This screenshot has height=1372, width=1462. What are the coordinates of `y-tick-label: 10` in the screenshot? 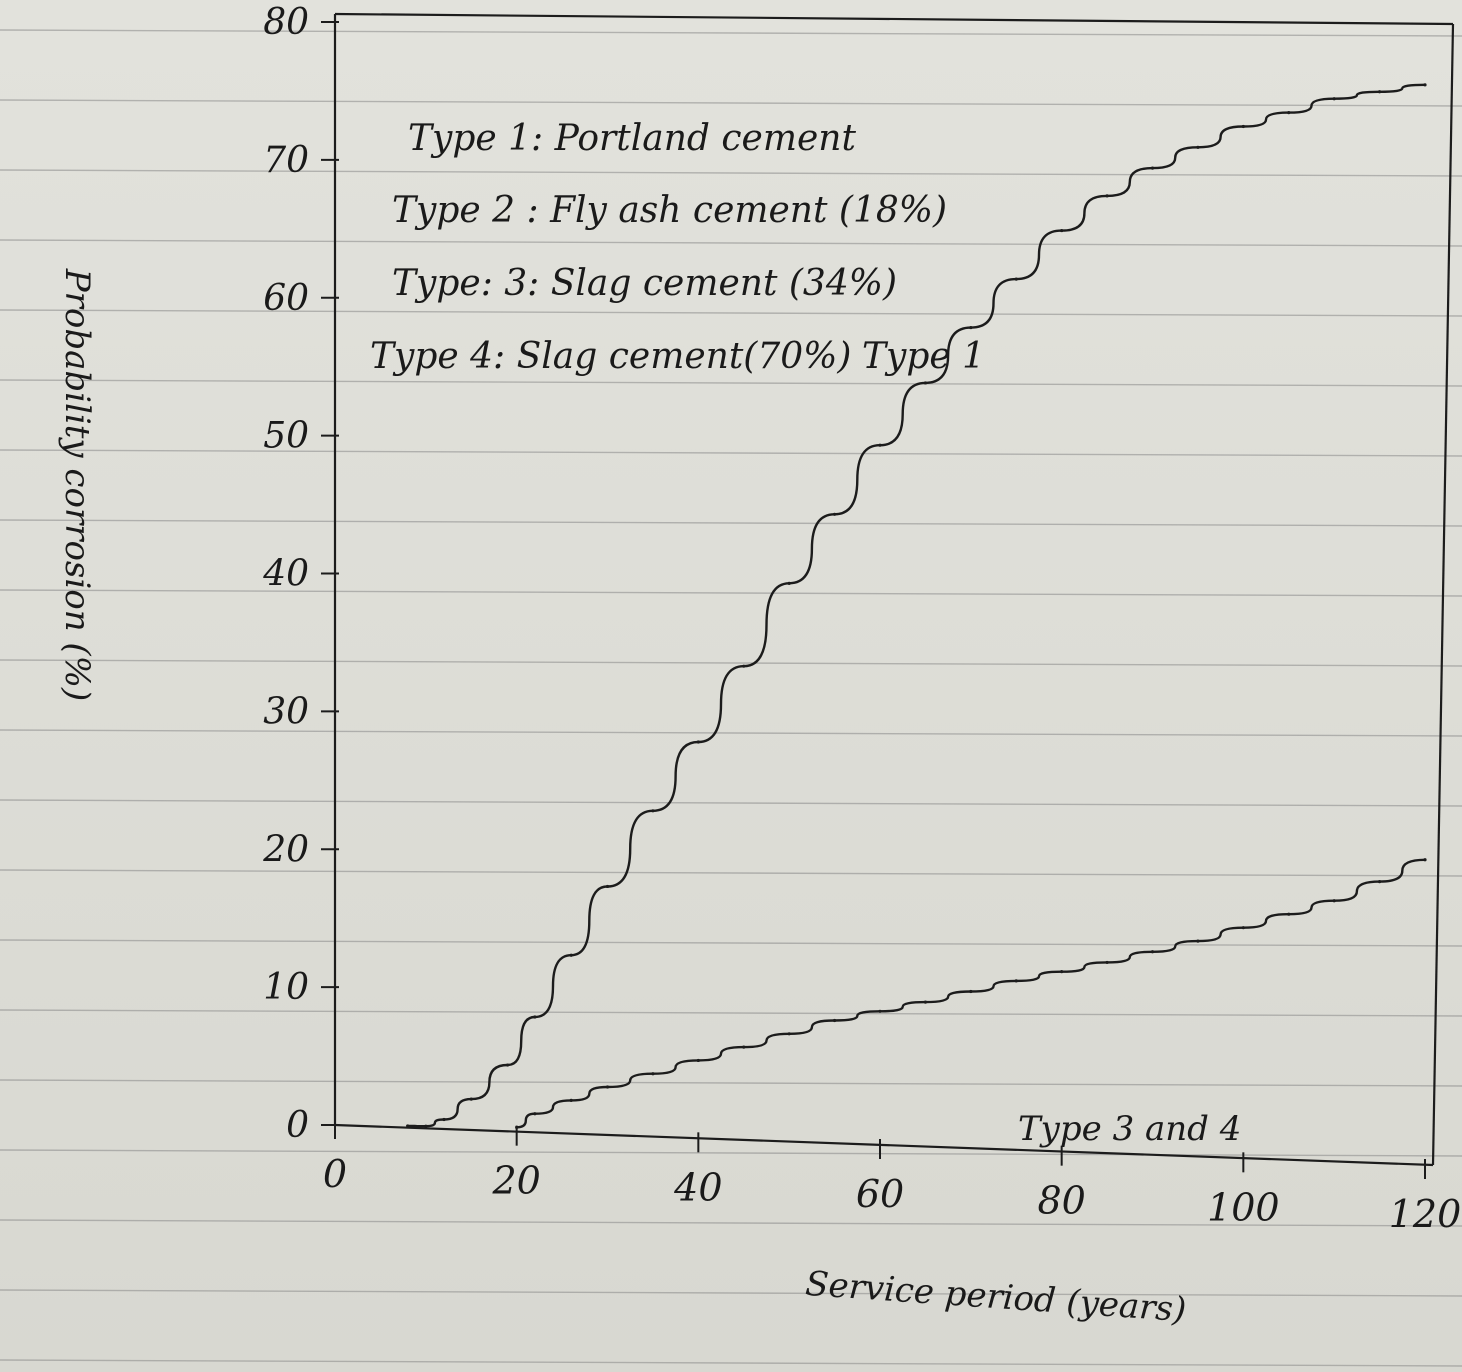 It's located at (286, 987).